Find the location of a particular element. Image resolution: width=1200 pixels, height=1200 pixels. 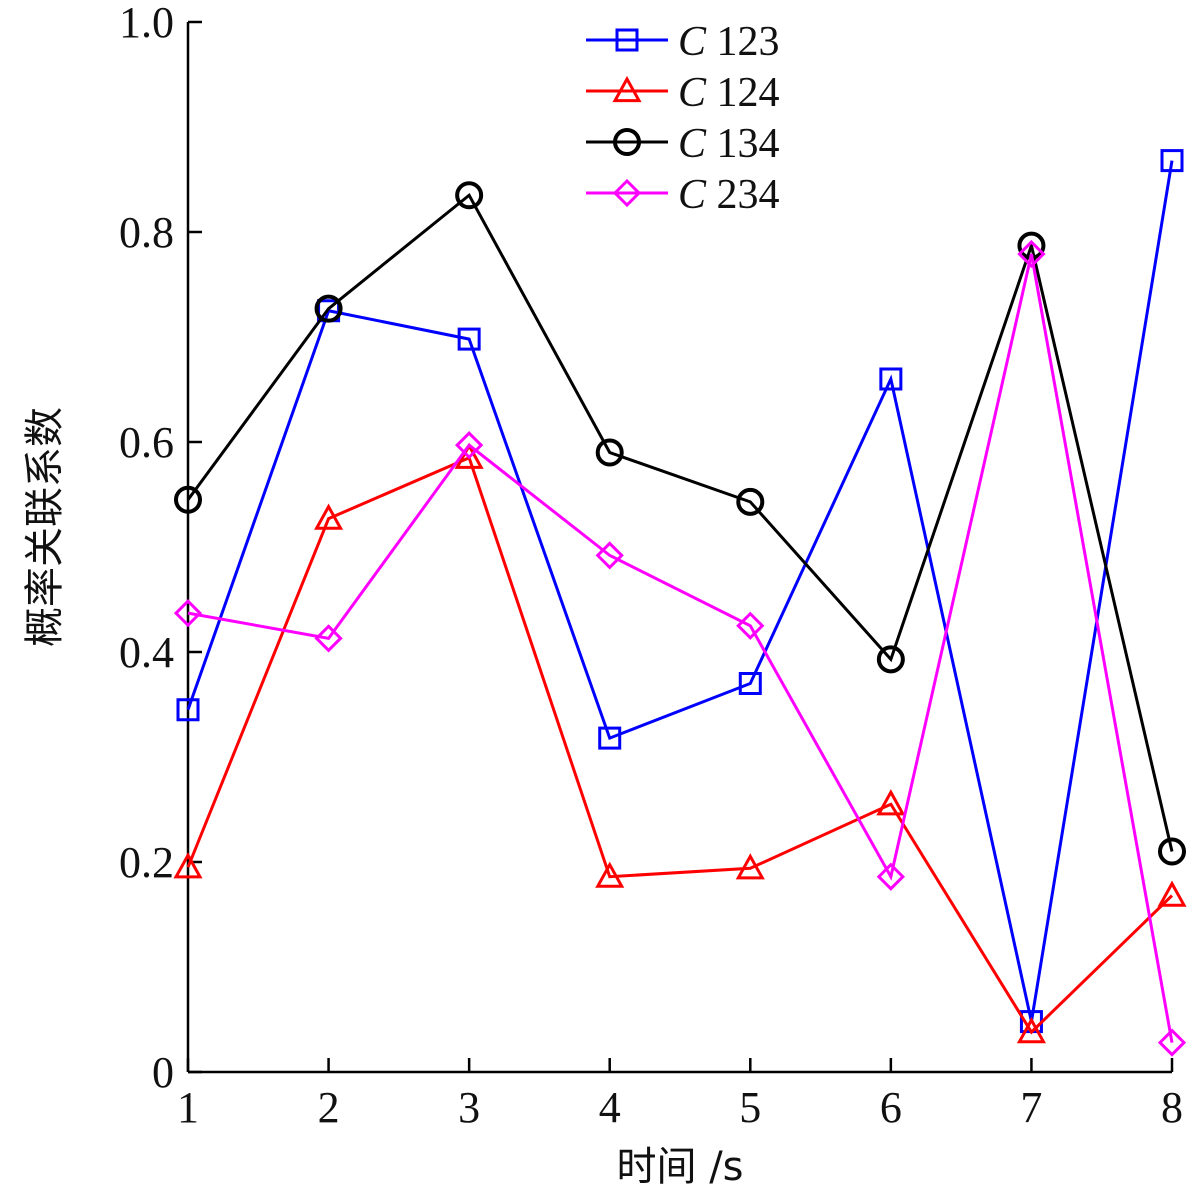

x-tick-label: 5 is located at coordinates (750, 1107).